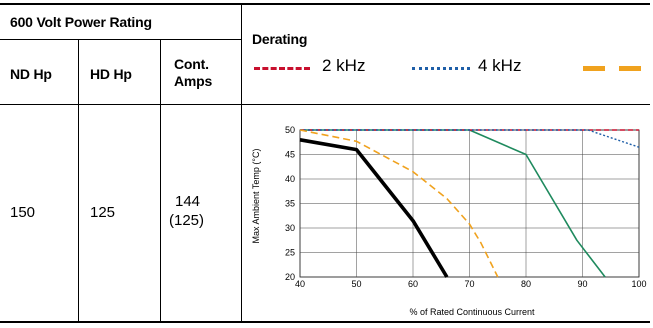 The image size is (653, 328). What do you see at coordinates (290, 277) in the screenshot?
I see `y-tick-label: 20` at bounding box center [290, 277].